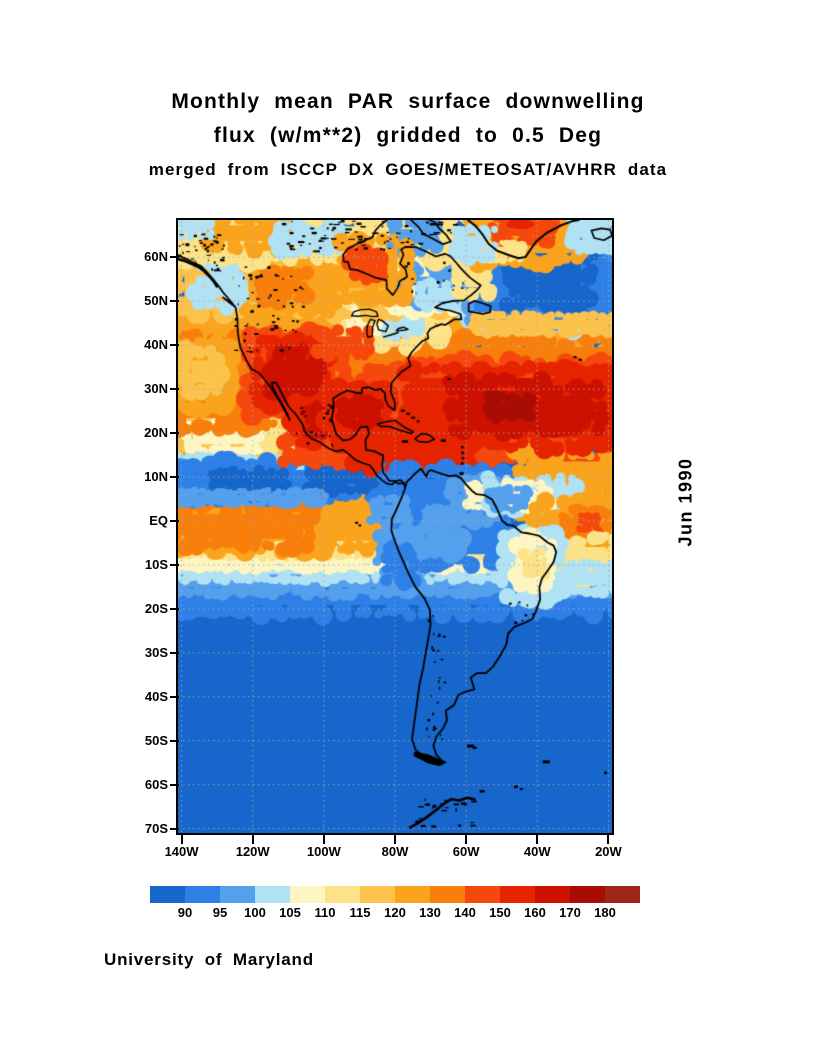 The height and width of the screenshot is (1056, 816). I want to click on lat-tick-label: 20N, so click(156, 433).